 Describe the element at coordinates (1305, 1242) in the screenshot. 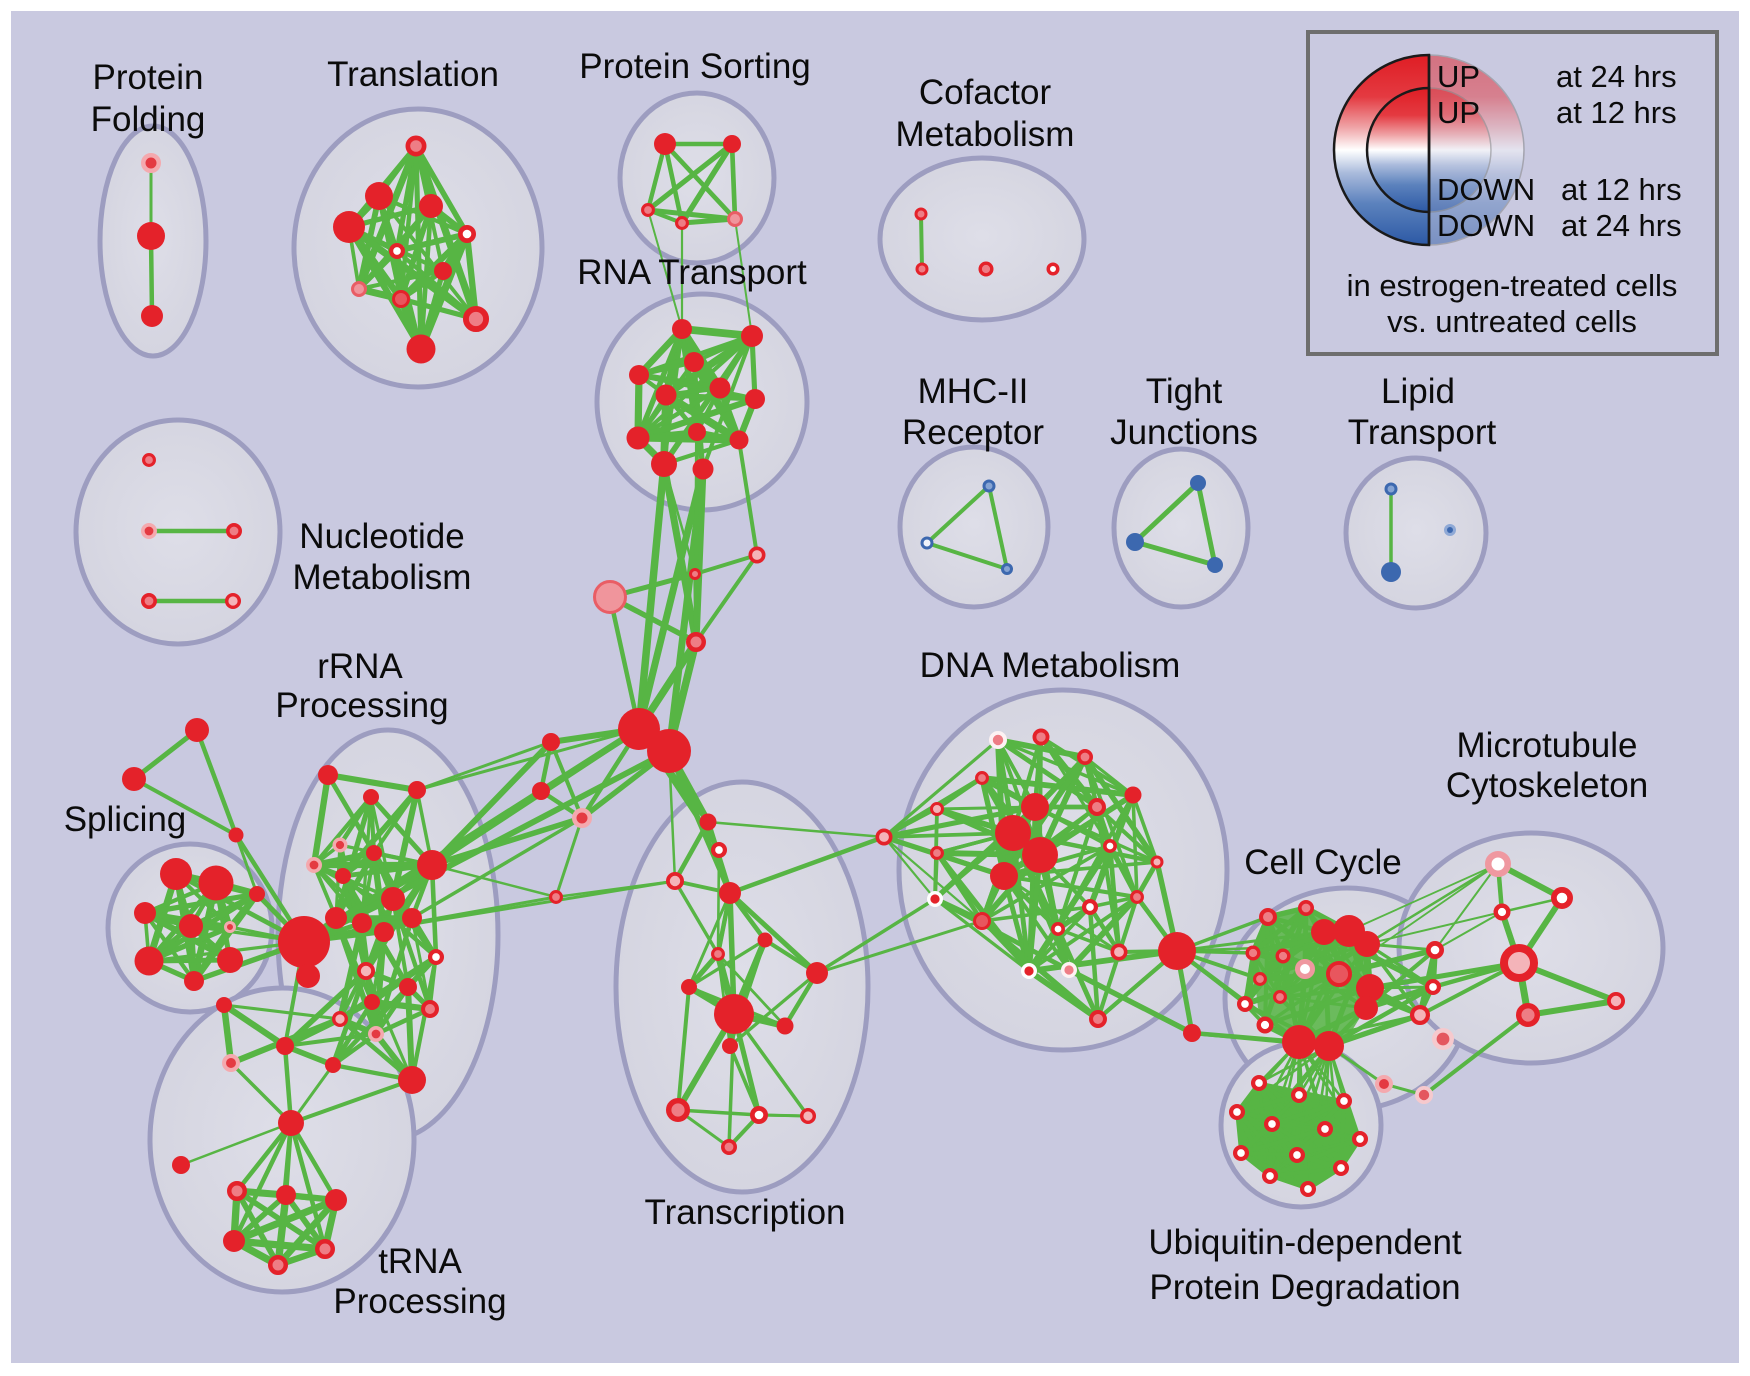

I see `svg-text: Ubiquitin-dependent` at that location.